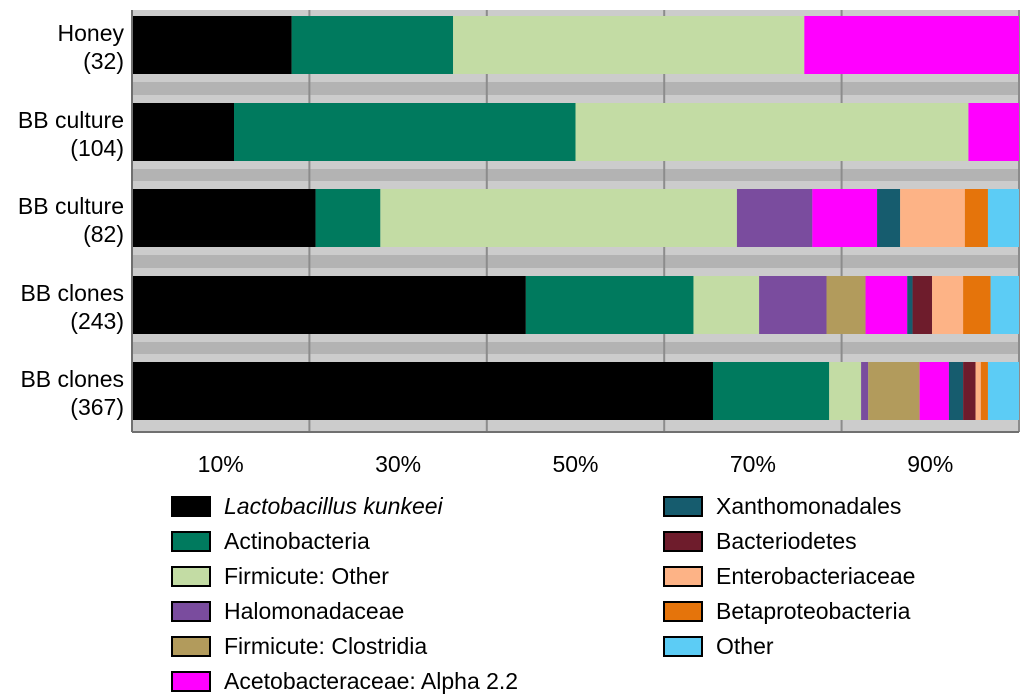 This screenshot has width=1026, height=699. Describe the element at coordinates (815, 576) in the screenshot. I see `legend-entry-label: Enterobacteriaceae` at that location.